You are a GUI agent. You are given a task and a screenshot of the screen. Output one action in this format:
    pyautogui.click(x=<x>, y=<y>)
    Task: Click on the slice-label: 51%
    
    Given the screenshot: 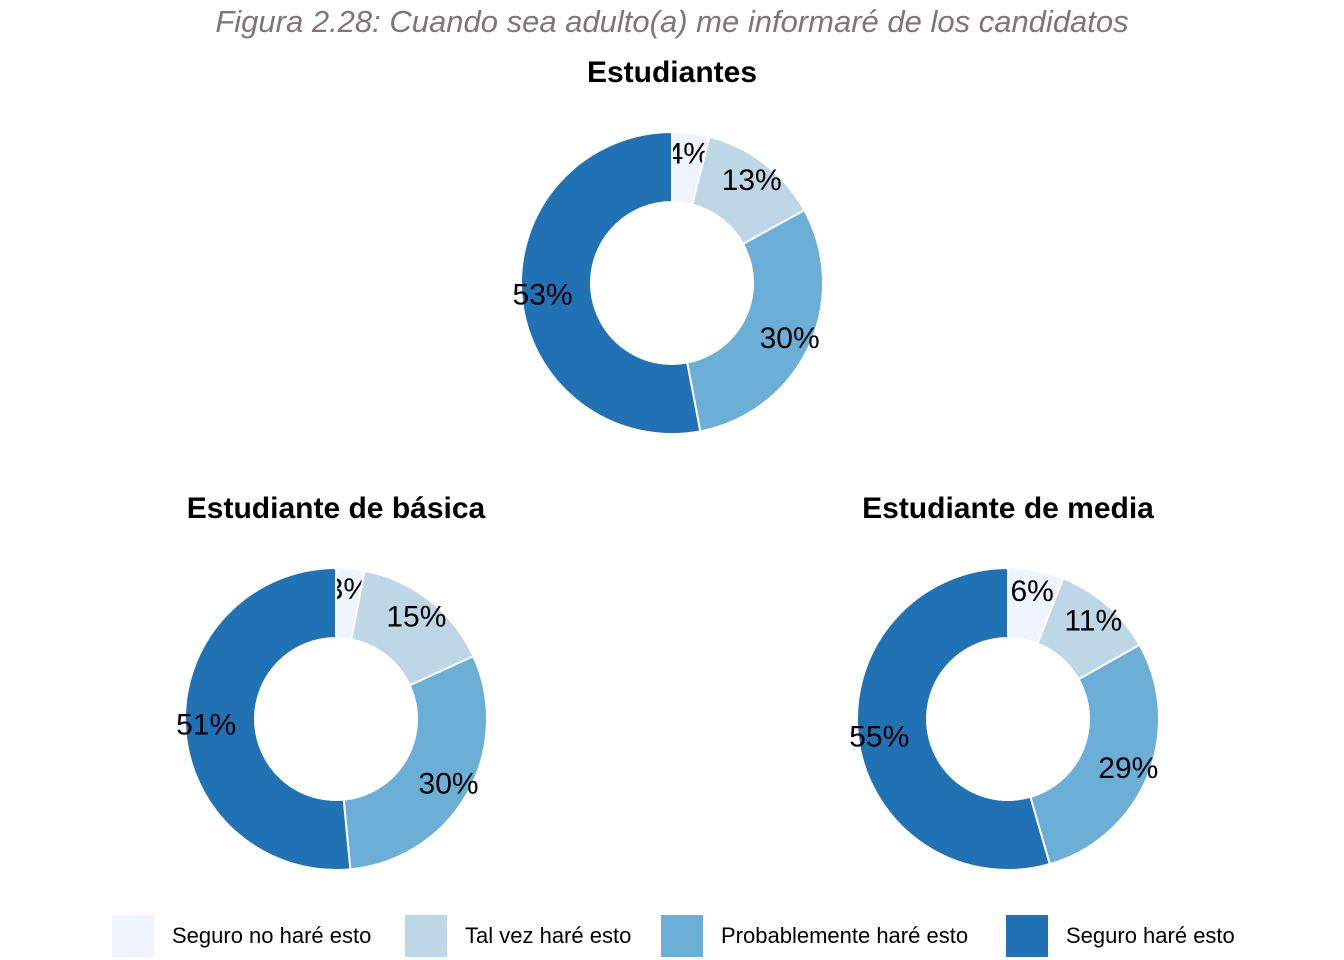 What is the action you would take?
    pyautogui.click(x=206, y=725)
    